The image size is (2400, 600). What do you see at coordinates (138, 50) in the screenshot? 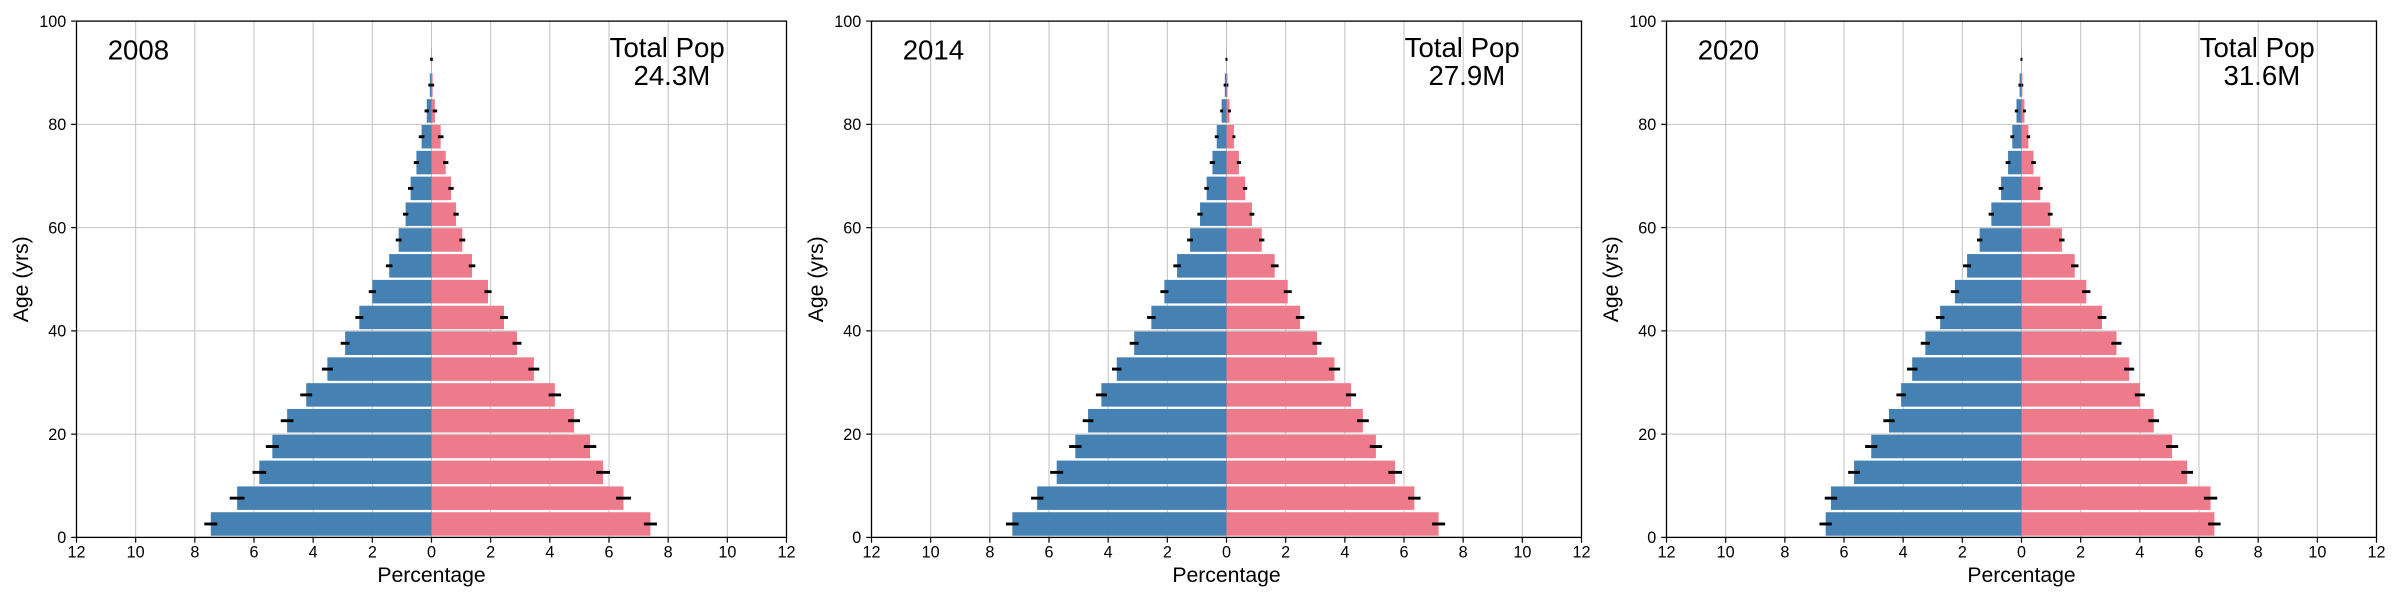
I see `svg-text: 2008` at bounding box center [138, 50].